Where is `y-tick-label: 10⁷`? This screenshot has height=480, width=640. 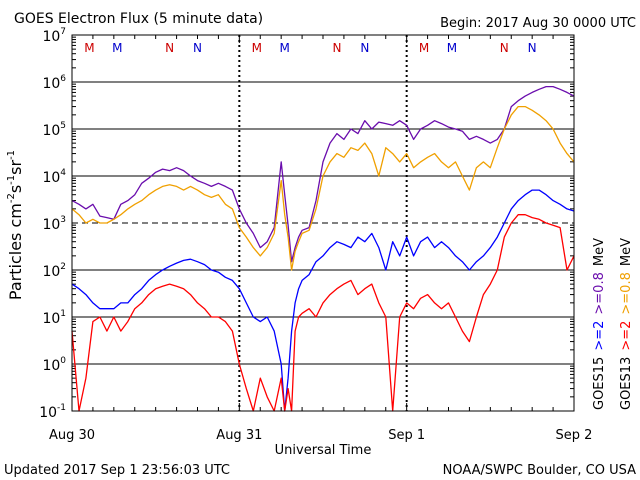 y-tick-label: 10⁷ is located at coordinates (54, 36).